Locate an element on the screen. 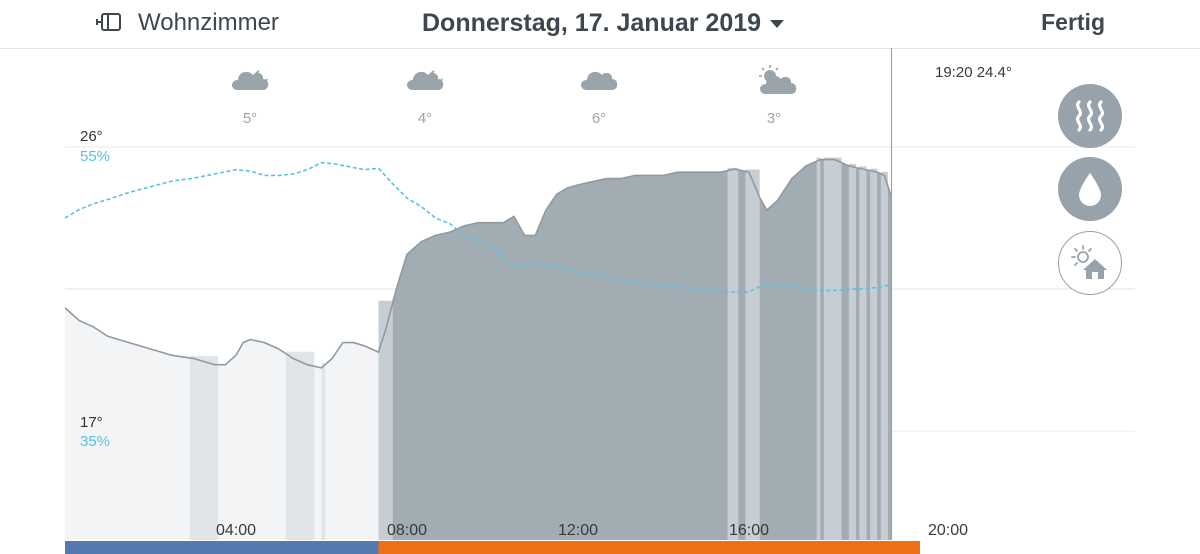  x-tick-label: 08:00 is located at coordinates (407, 530).